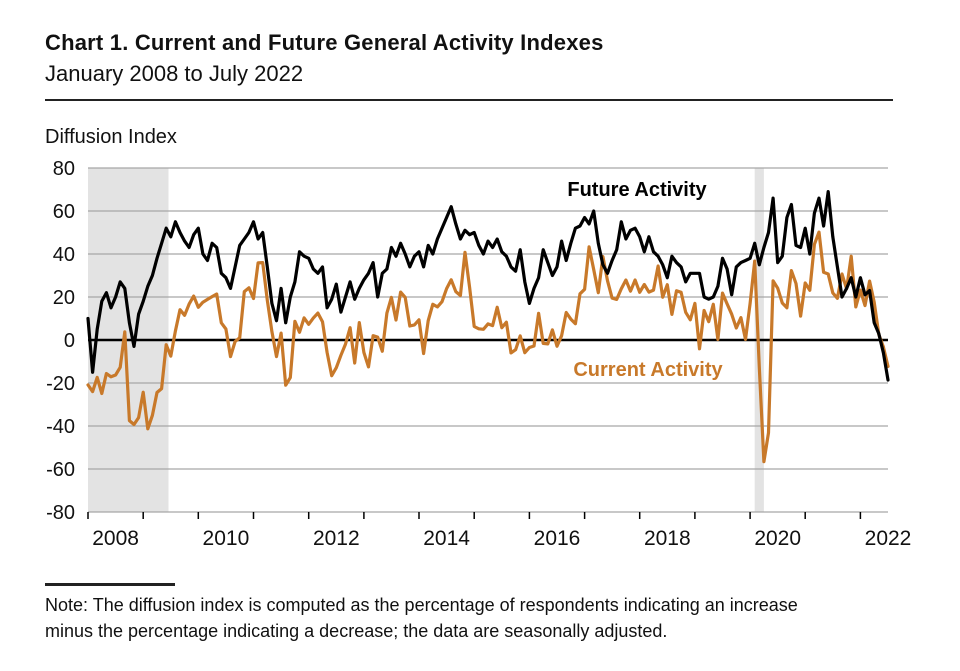 Image resolution: width=960 pixels, height=671 pixels. What do you see at coordinates (648, 370) in the screenshot?
I see `current-activity-label: Current Activity` at bounding box center [648, 370].